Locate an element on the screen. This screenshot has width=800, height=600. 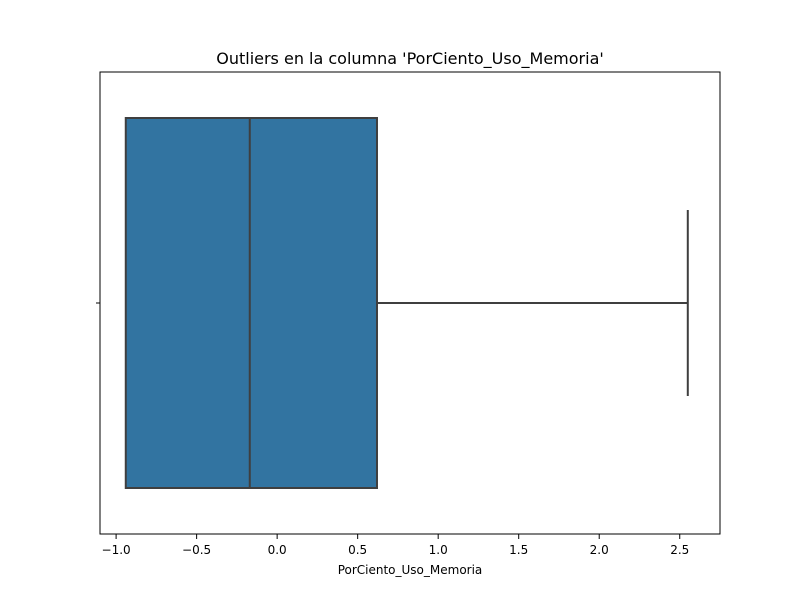
x-axis: −1.0 −0.5 0.0 0.5 1.0 1.5 2.0 2.5 is located at coordinates (395, 545).